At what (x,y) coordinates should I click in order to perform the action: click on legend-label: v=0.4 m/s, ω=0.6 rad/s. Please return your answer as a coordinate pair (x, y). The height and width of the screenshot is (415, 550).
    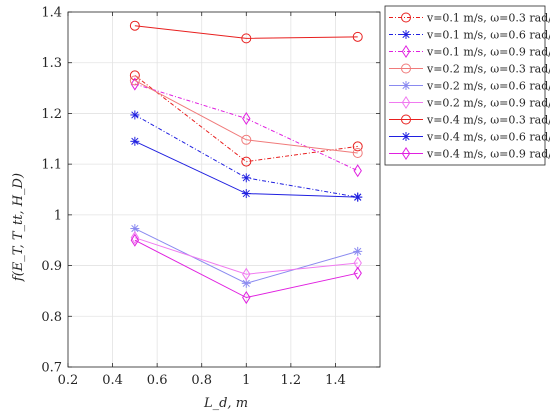
    Looking at the image, I should click on (488, 137).